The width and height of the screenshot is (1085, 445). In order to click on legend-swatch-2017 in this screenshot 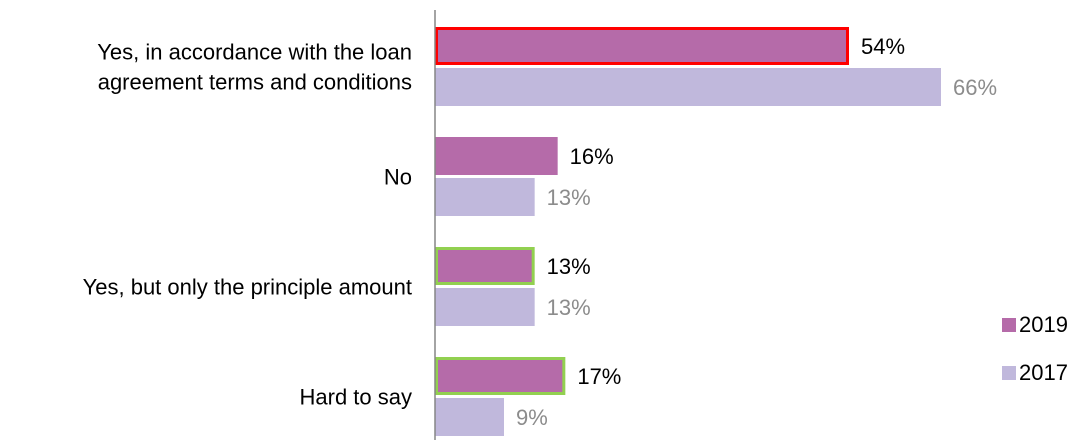, I will do `click(1009, 373)`.